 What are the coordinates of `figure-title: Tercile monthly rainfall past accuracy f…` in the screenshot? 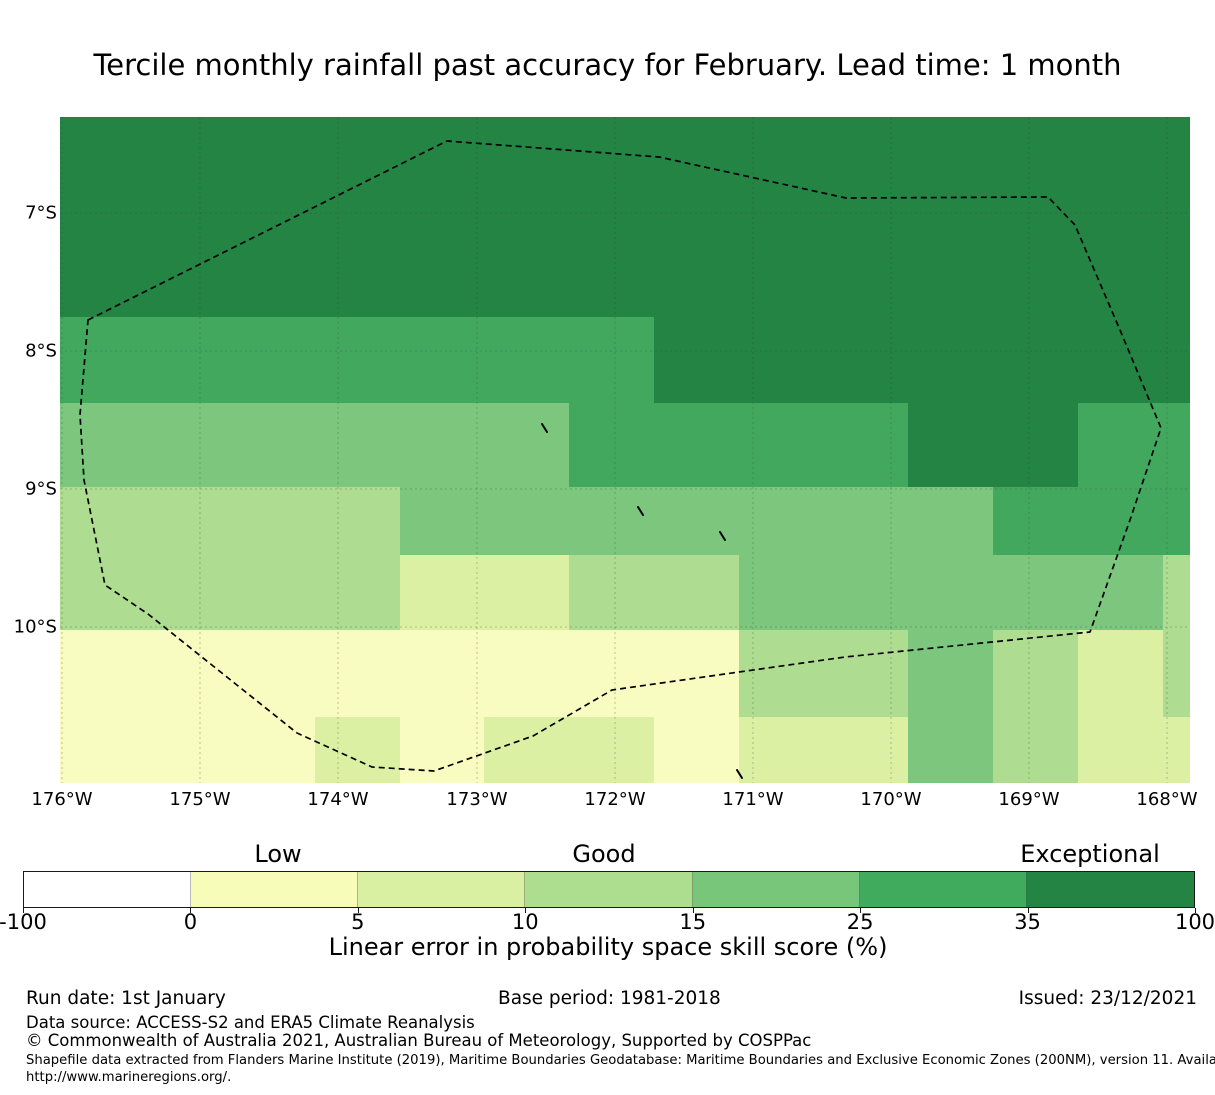 It's located at (607, 65).